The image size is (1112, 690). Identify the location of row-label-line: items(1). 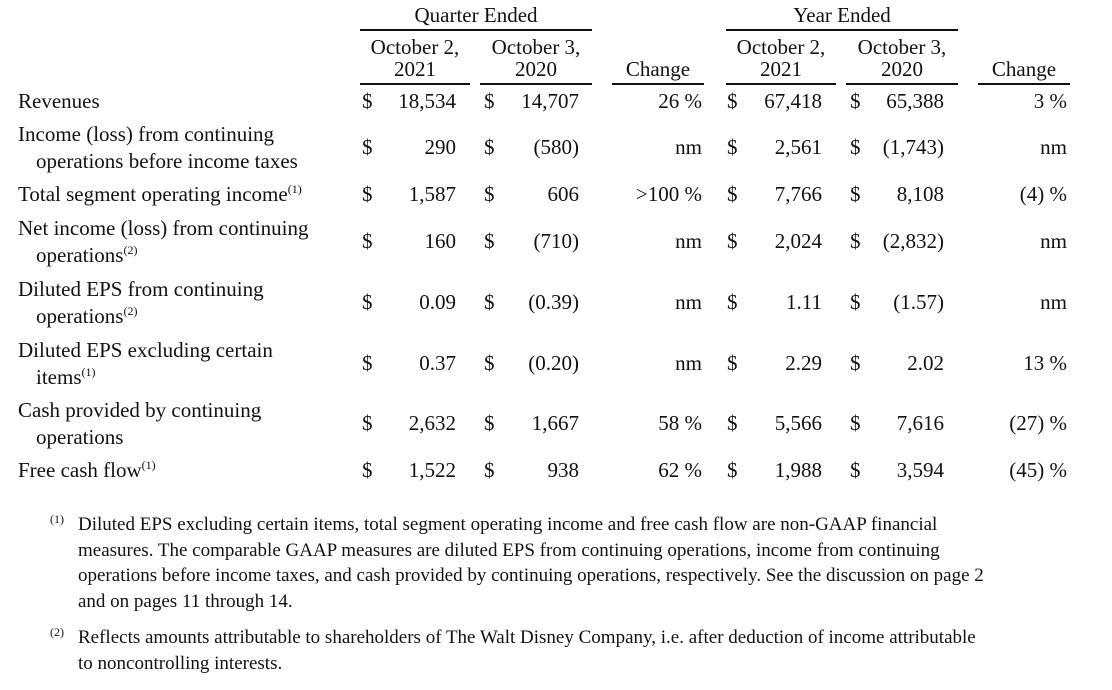
(145, 377).